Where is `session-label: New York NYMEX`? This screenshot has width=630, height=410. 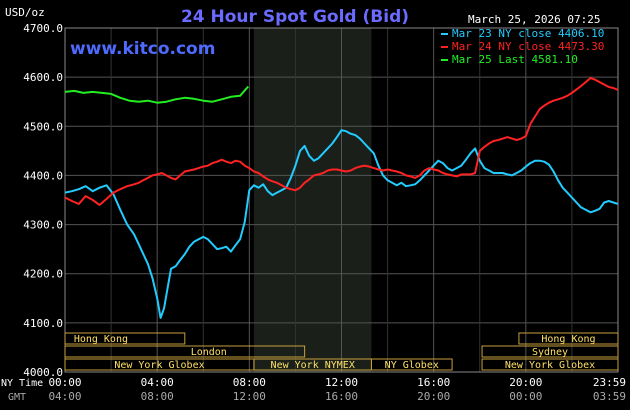 session-label: New York NYMEX is located at coordinates (313, 365).